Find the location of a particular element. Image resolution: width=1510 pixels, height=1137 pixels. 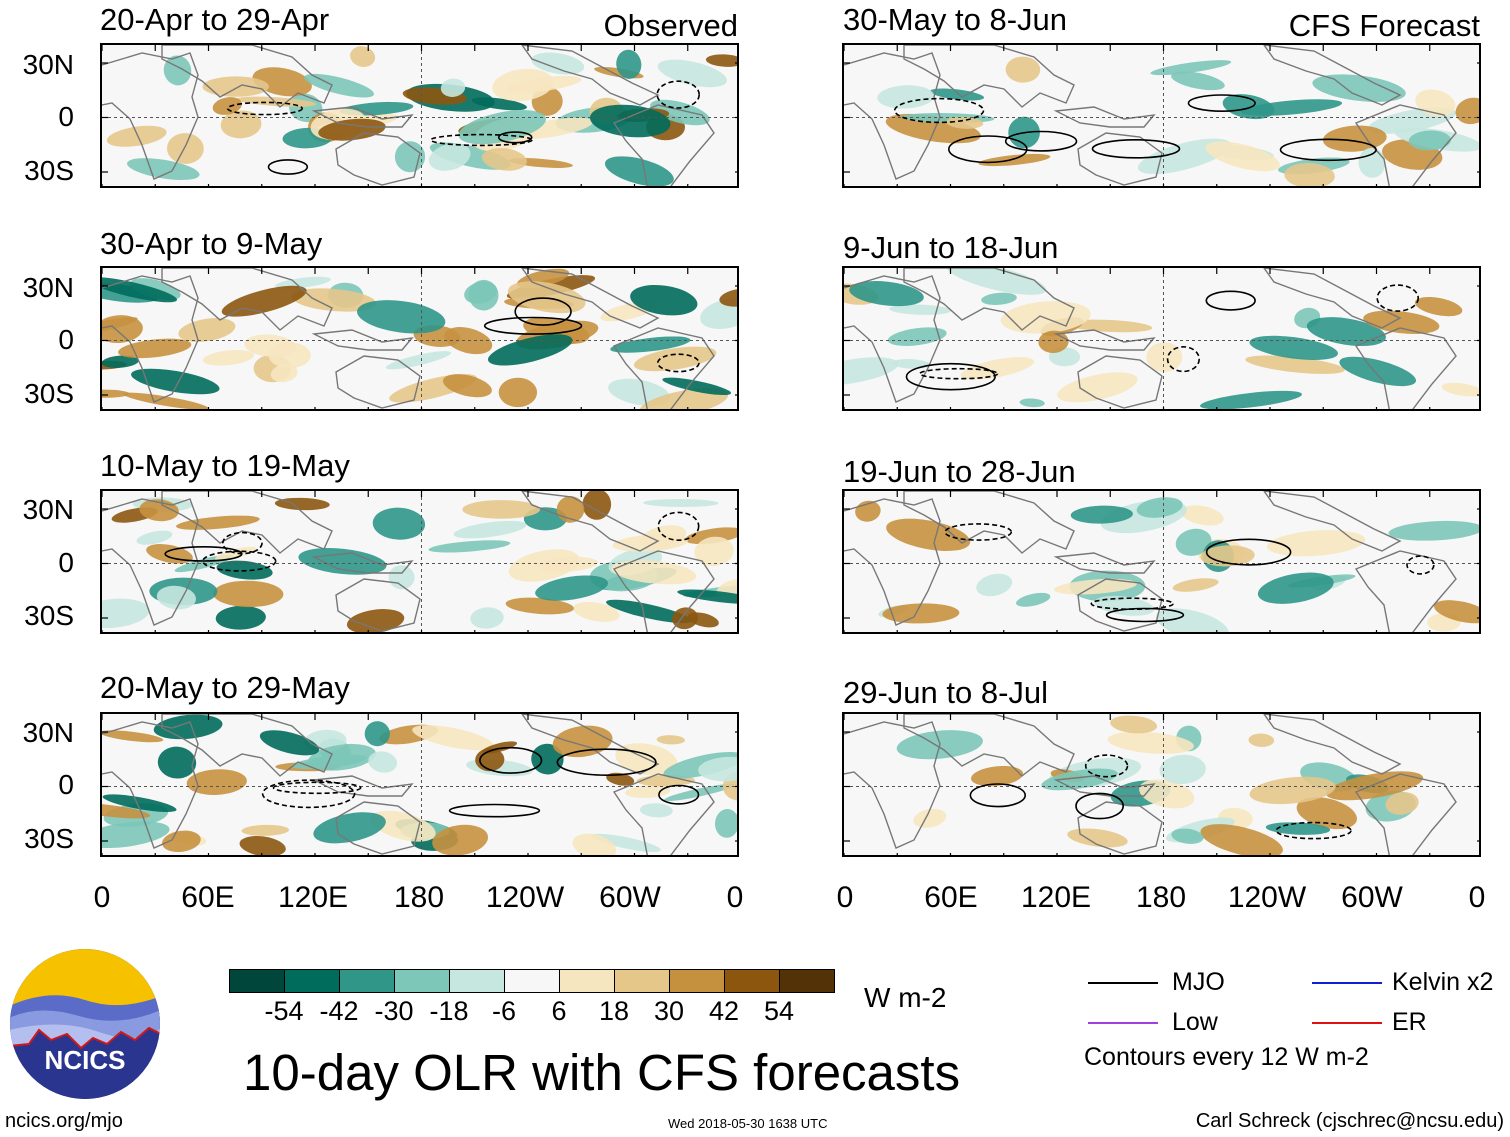

map-panel-obs3 is located at coordinates (419, 561).